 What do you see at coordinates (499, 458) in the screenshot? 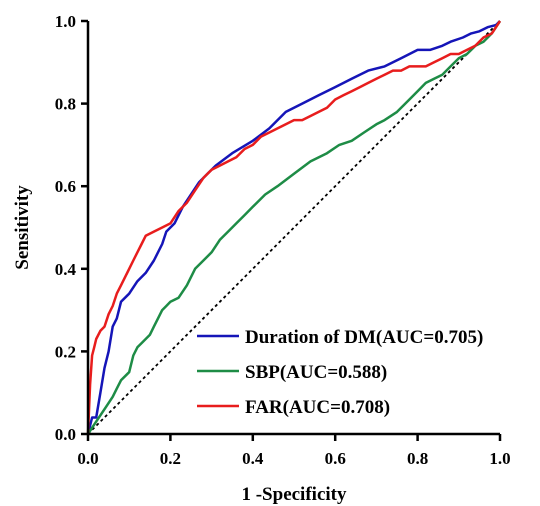
I see `x-tick-label: 1.0` at bounding box center [499, 458].